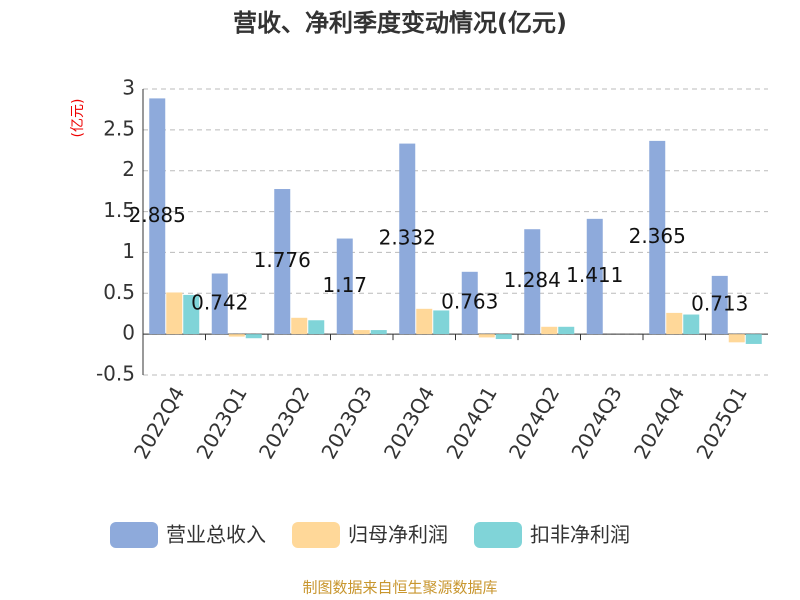 The image size is (800, 600). What do you see at coordinates (128, 251) in the screenshot?
I see `y-tick-label: 1` at bounding box center [128, 251].